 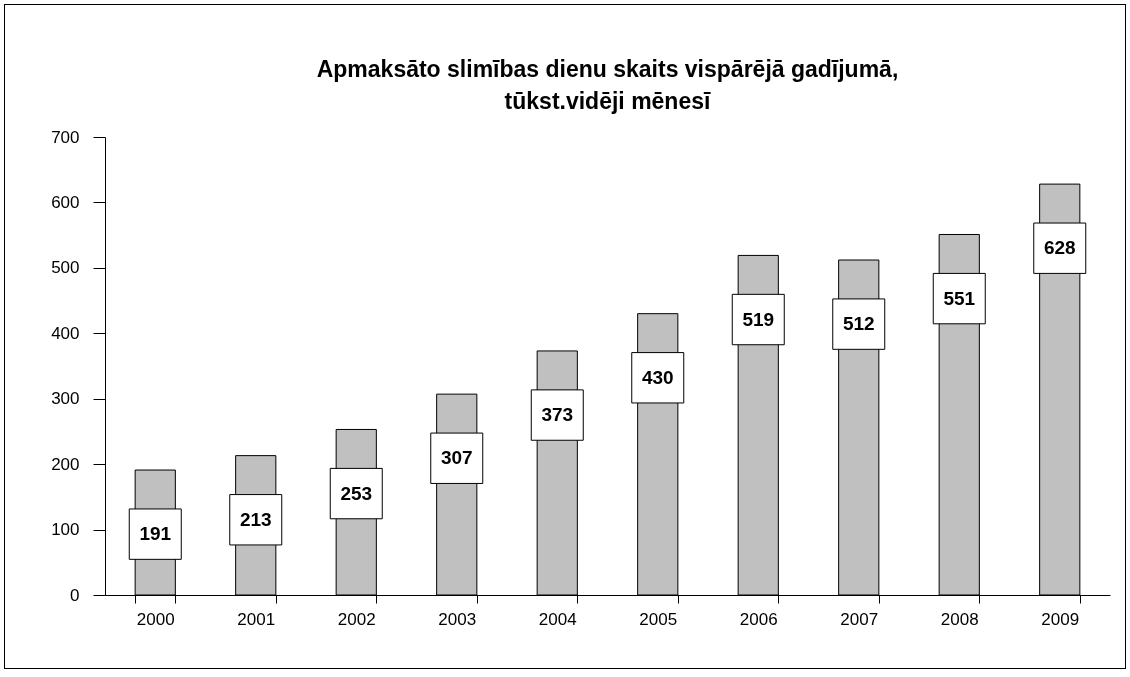 What do you see at coordinates (65, 137) in the screenshot?
I see `y-tick-label: 700` at bounding box center [65, 137].